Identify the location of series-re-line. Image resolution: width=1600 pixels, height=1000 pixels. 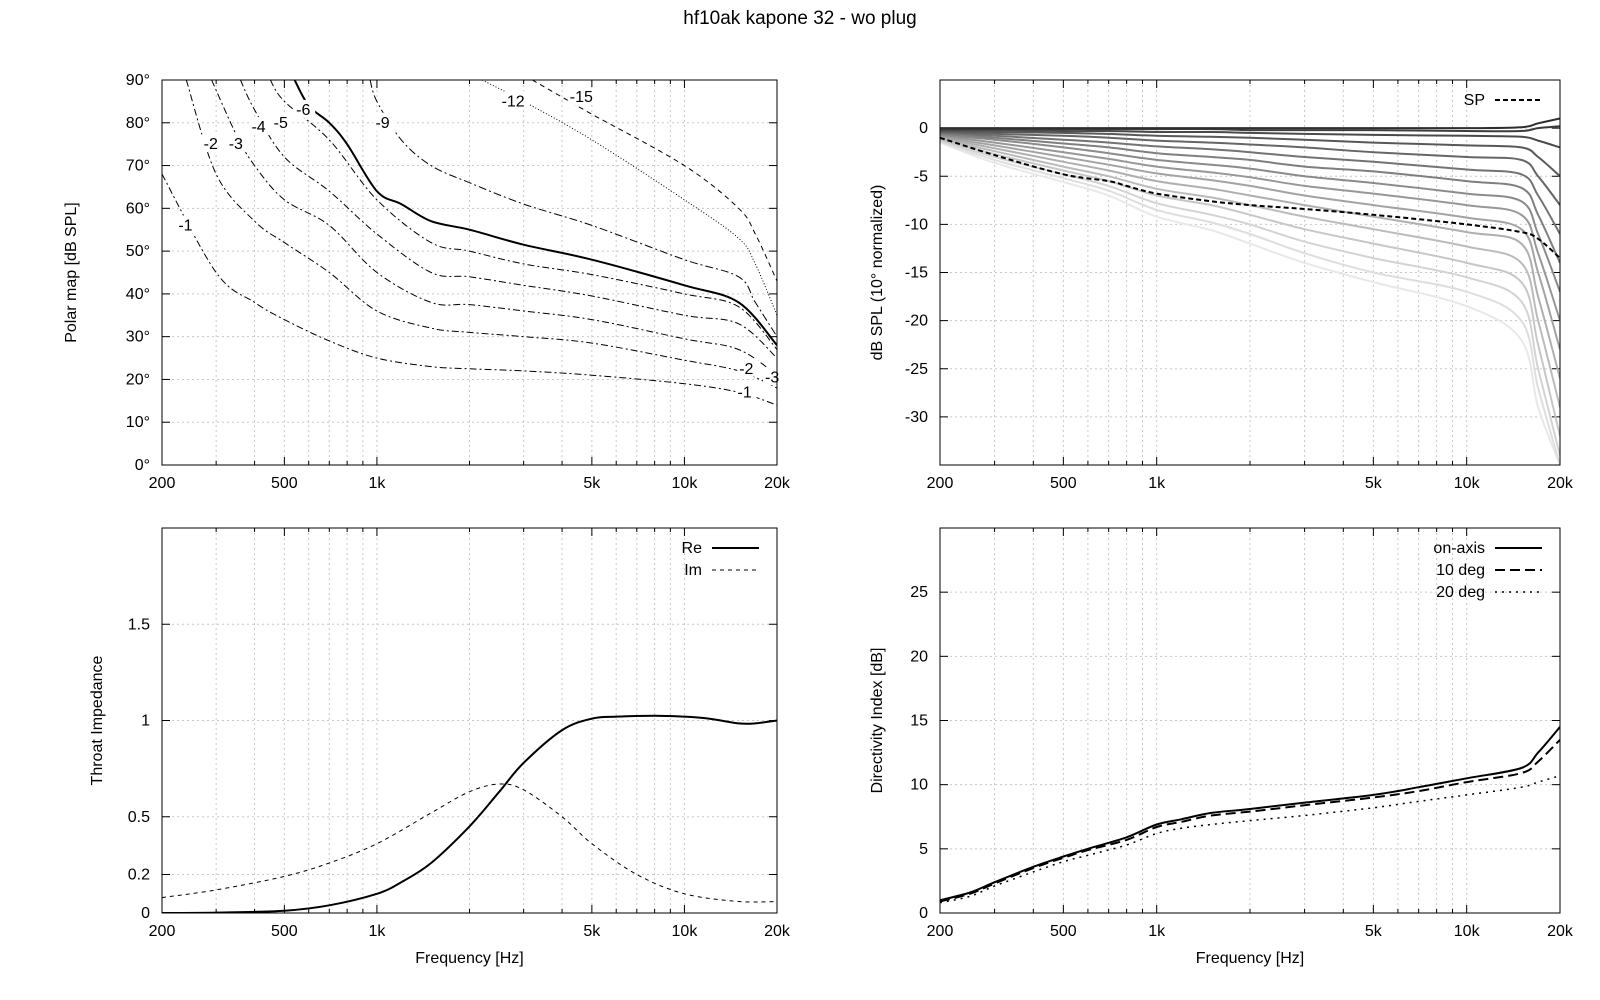
(469, 813).